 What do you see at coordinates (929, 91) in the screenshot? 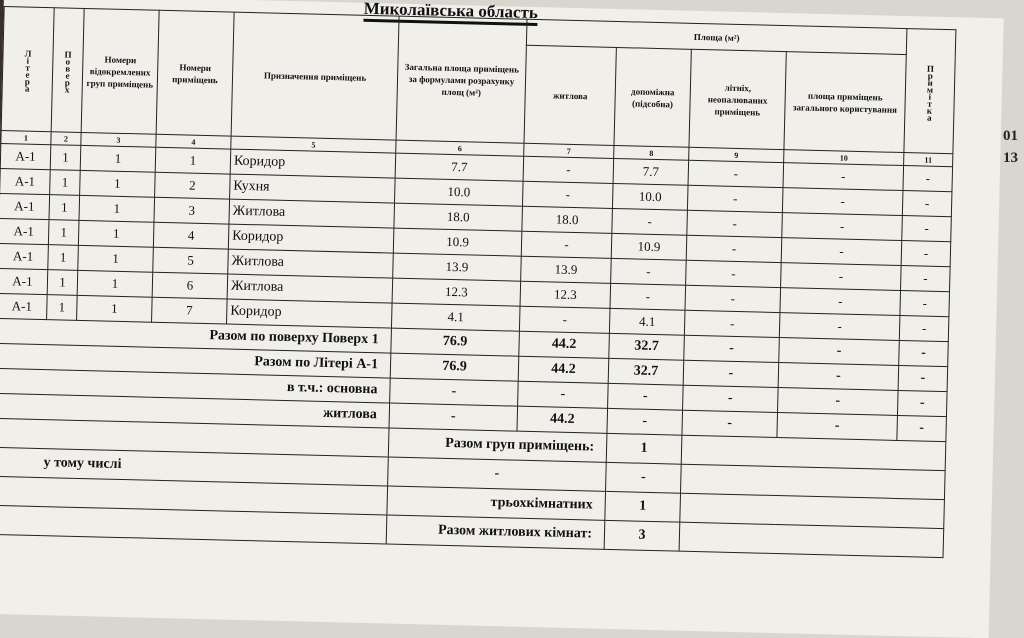
I see `col-note: Примітка` at bounding box center [929, 91].